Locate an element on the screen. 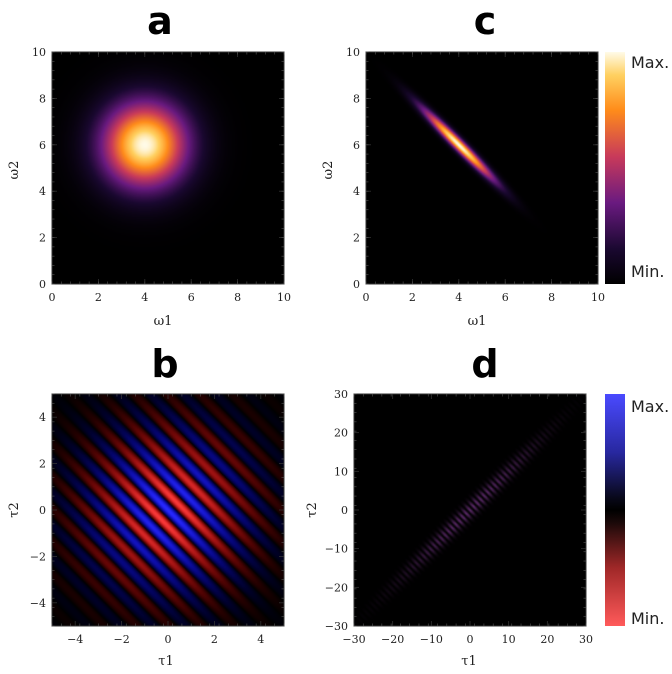  x-tick-label-d: −30 is located at coordinates (353, 639).